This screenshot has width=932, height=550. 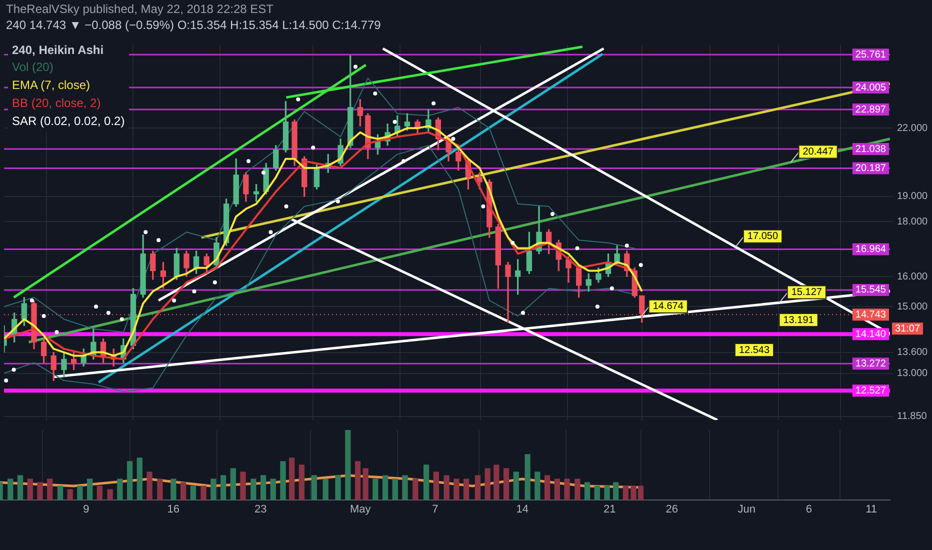 I want to click on annotation: 17.050, so click(x=762, y=236).